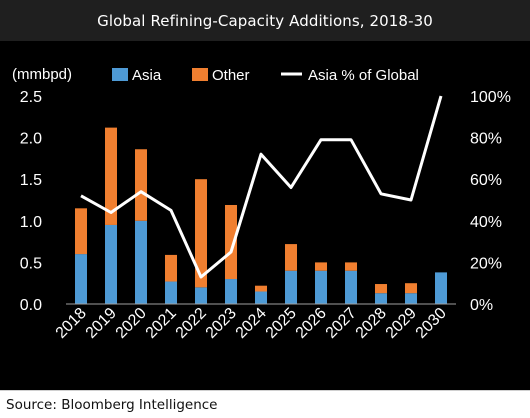  What do you see at coordinates (363, 75) in the screenshot?
I see `legend-label-asia-share: Asia % of Global` at bounding box center [363, 75].